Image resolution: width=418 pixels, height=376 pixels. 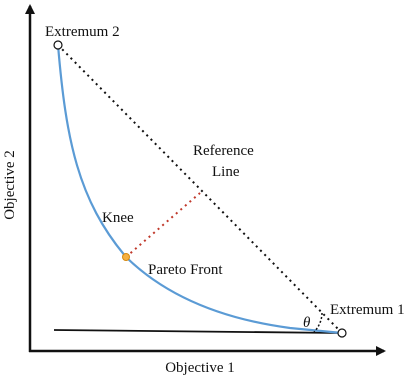 I want to click on reference-line-label: Line, so click(x=226, y=172).